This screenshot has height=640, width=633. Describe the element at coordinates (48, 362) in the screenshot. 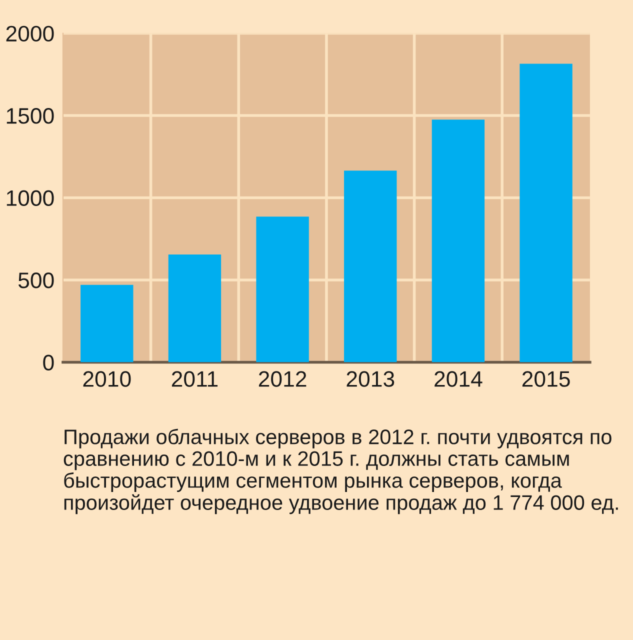

I see `y-tick-label: 0` at that location.